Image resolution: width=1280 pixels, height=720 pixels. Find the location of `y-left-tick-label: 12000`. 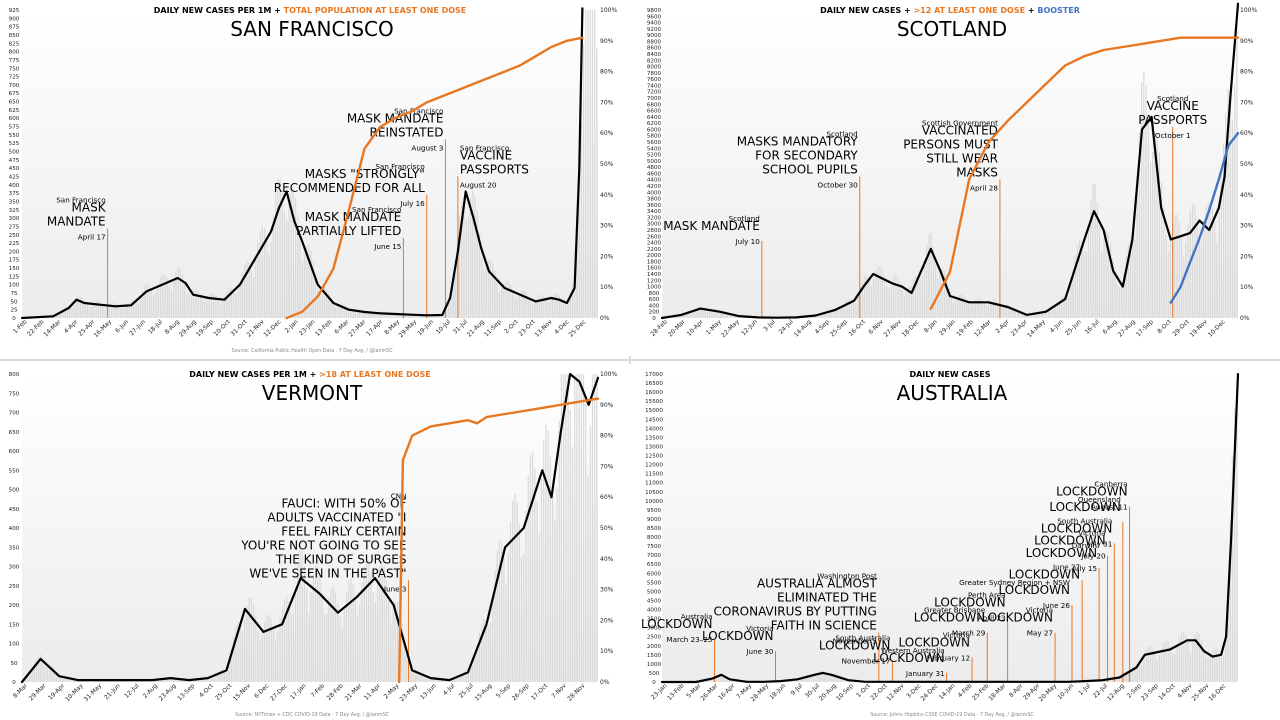

y-left-tick-label: 12000 is located at coordinates (654, 466).